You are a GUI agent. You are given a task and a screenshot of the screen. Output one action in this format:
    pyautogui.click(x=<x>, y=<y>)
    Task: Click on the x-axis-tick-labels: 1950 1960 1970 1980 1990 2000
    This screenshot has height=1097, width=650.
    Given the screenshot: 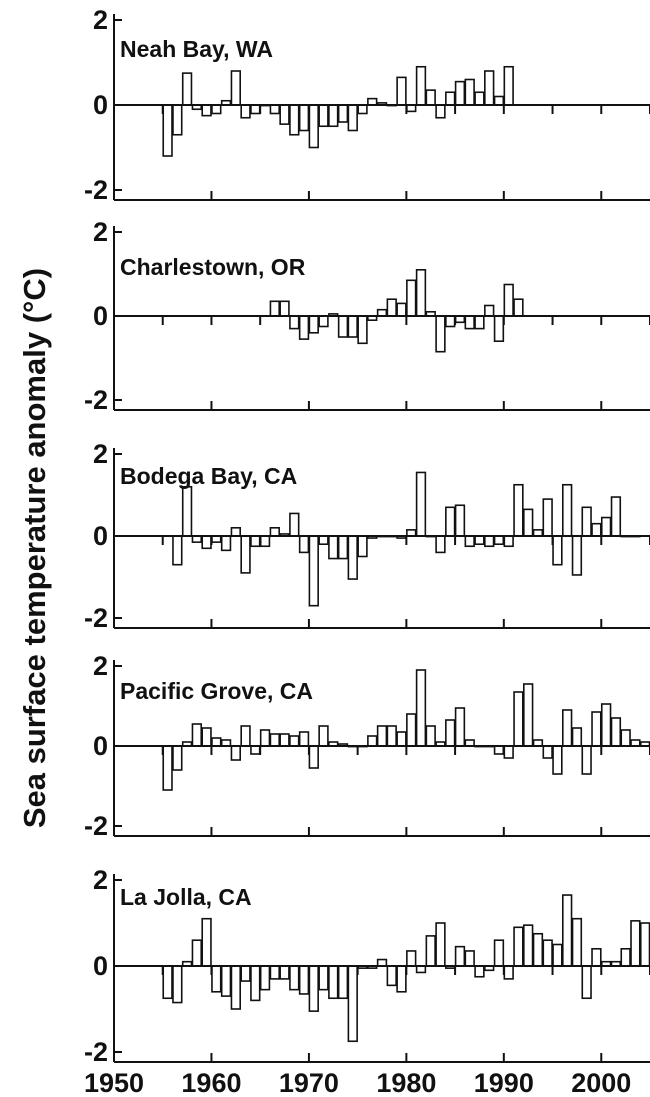 What is the action you would take?
    pyautogui.click(x=357, y=1082)
    